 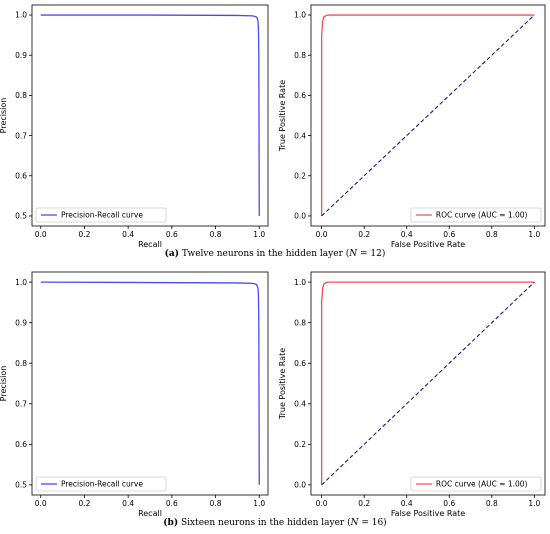 What do you see at coordinates (172, 503) in the screenshot?
I see `pr16-x-tick-label: 0.6` at bounding box center [172, 503].